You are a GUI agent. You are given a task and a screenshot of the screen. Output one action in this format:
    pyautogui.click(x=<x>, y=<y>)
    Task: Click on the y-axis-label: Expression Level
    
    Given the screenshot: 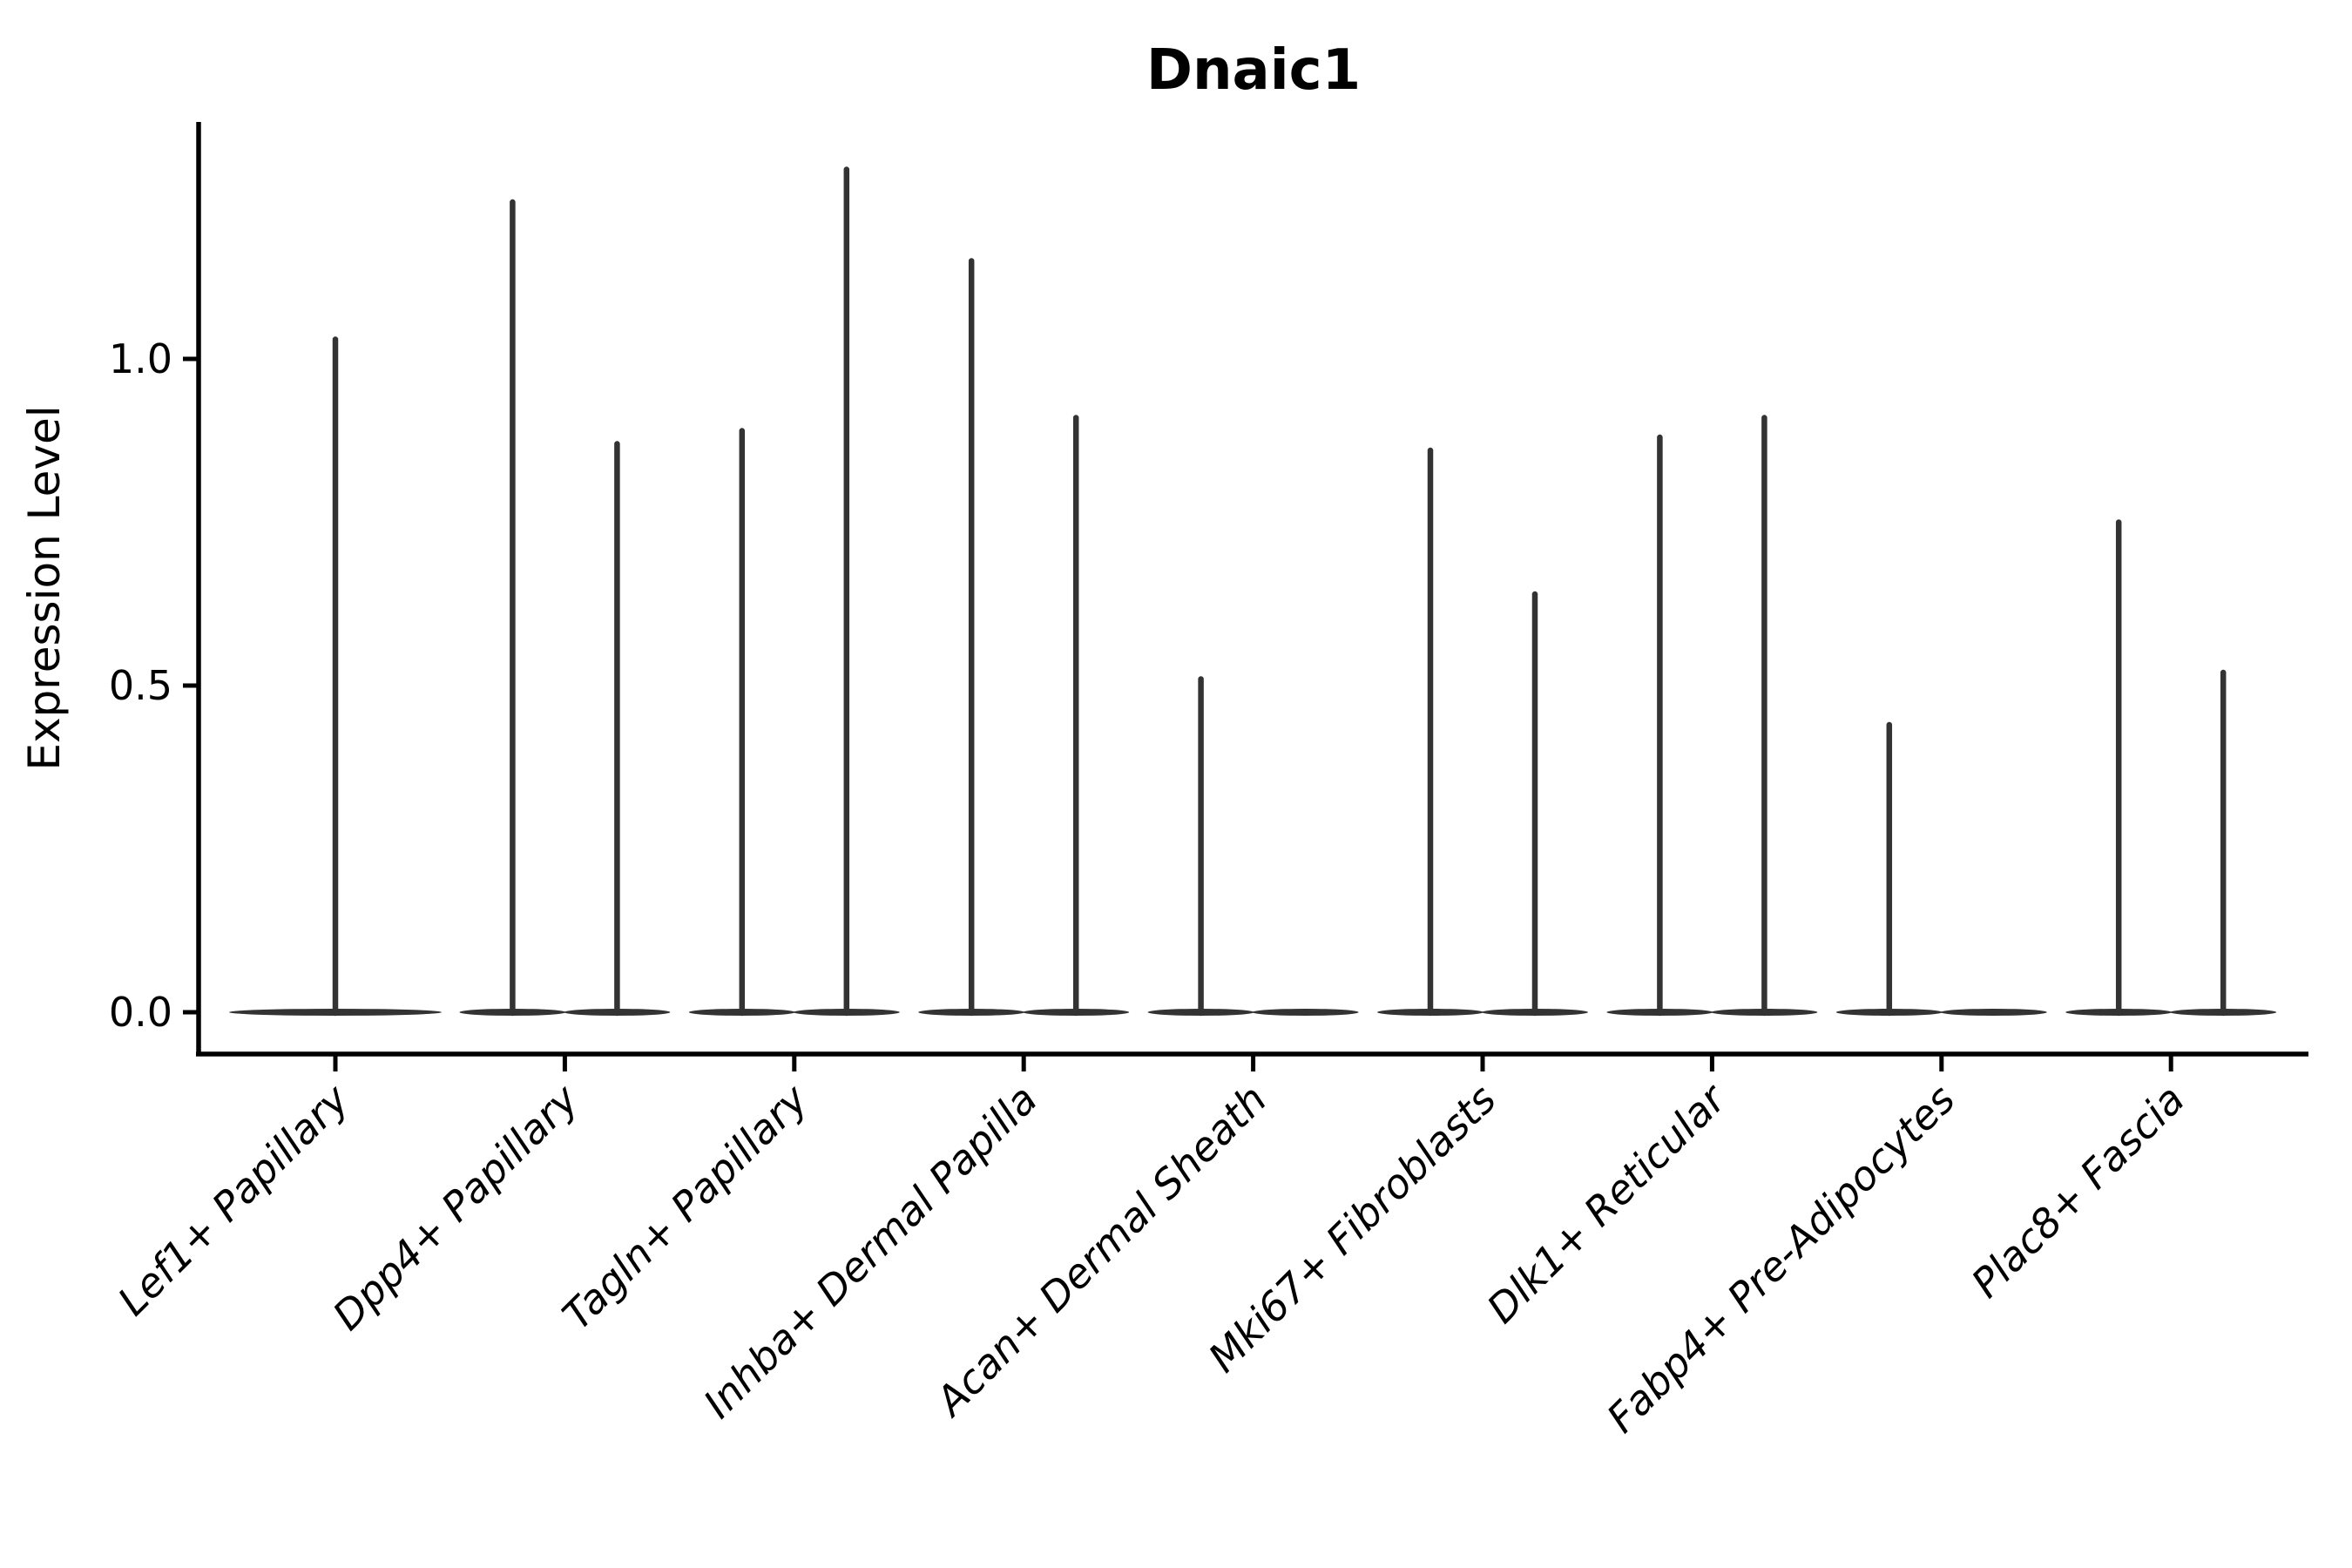 What is the action you would take?
    pyautogui.click(x=44, y=587)
    